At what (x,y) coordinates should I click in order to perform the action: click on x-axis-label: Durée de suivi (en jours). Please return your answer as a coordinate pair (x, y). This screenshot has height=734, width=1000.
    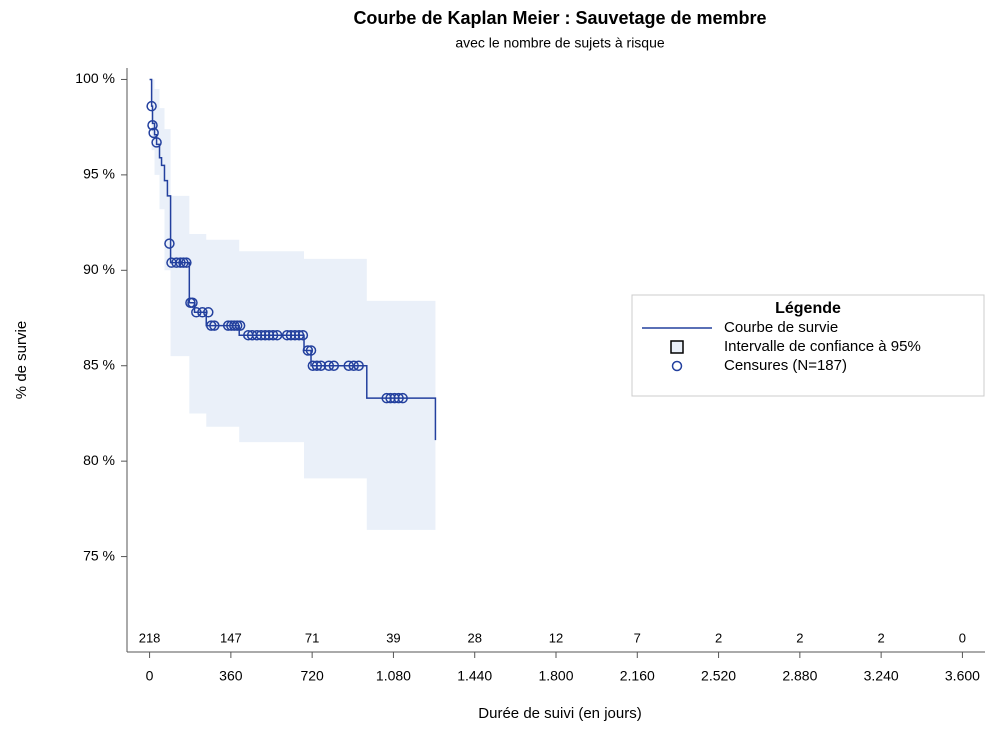
    Looking at the image, I should click on (559, 713).